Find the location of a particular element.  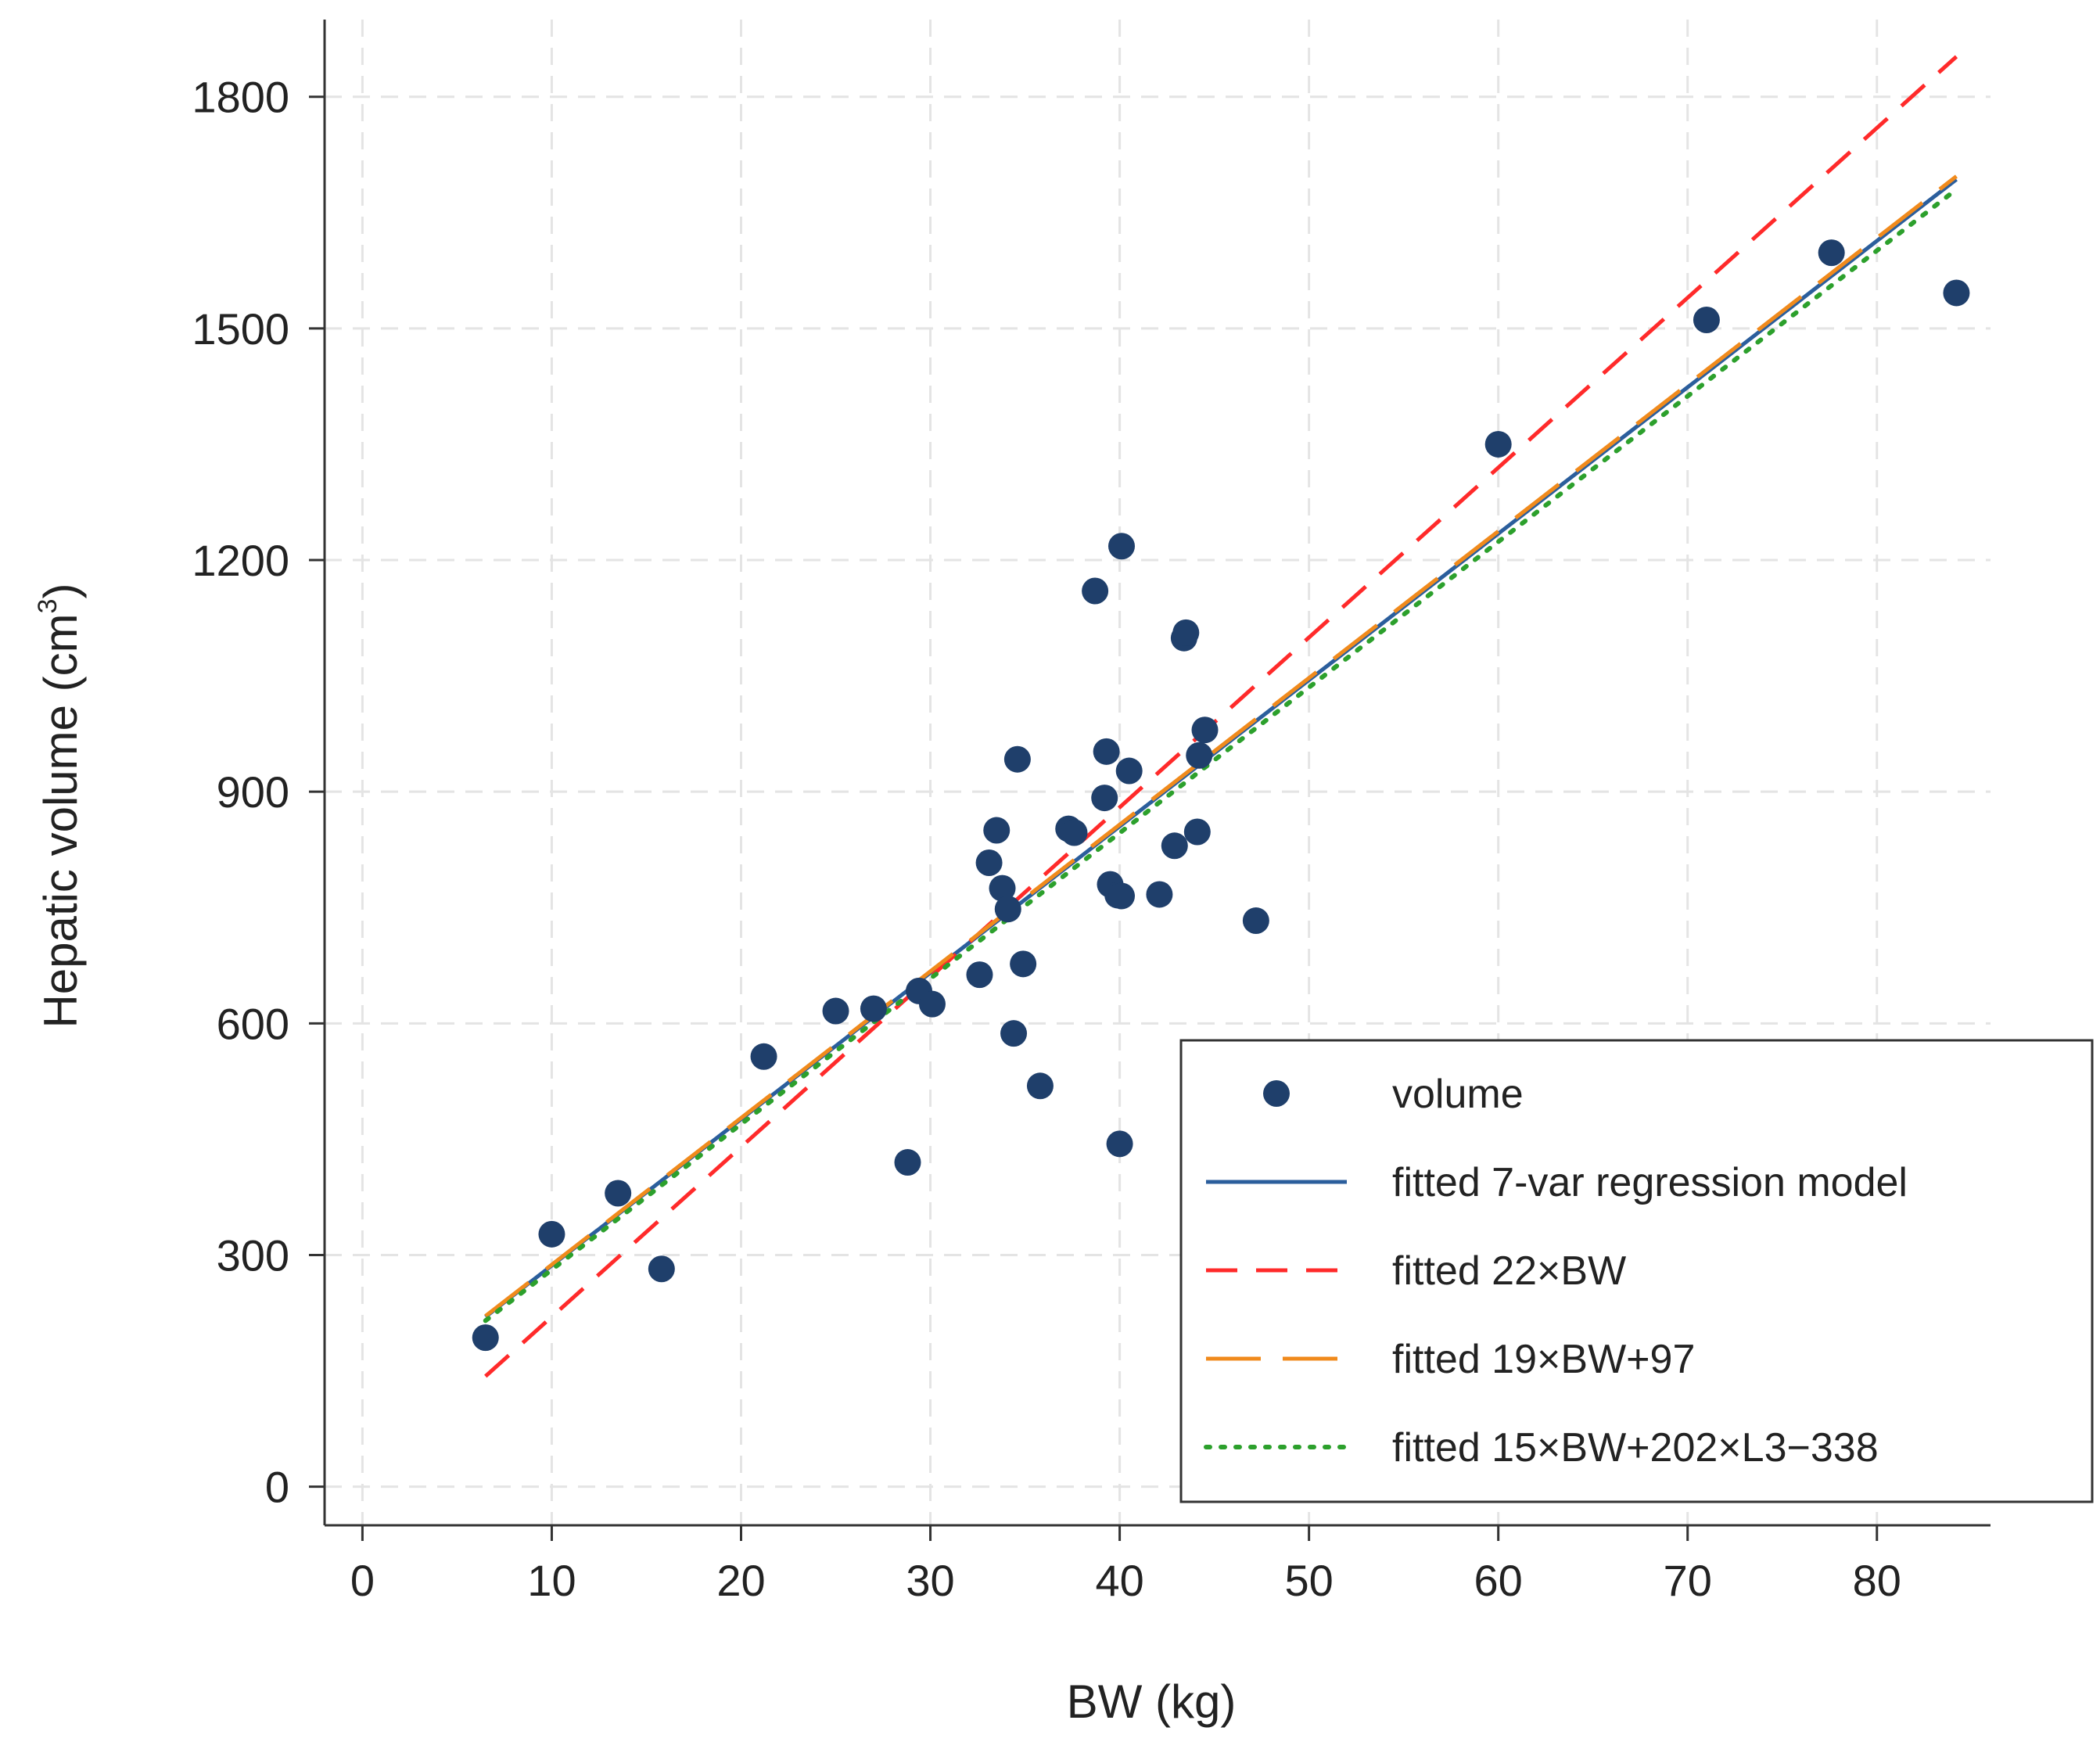

y-tick-label: 1200 is located at coordinates (240, 560).